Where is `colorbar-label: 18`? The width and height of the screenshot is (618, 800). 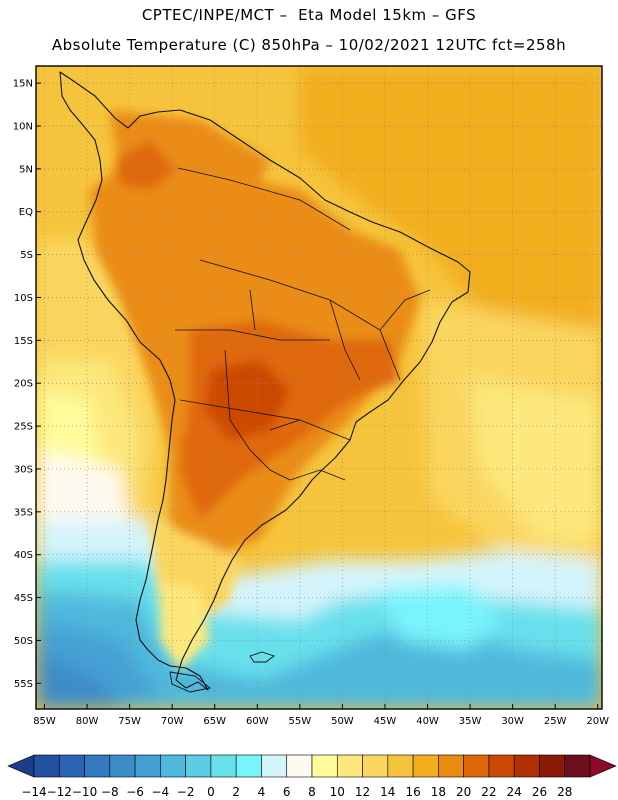 colorbar-label: 18 is located at coordinates (438, 792).